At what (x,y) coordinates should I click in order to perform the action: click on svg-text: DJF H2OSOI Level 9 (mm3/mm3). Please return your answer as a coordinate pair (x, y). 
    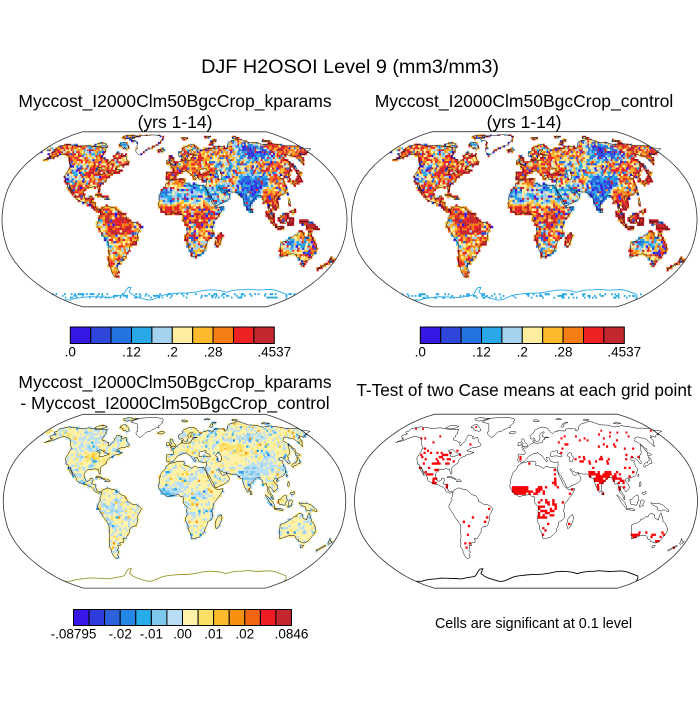
    Looking at the image, I should click on (350, 67).